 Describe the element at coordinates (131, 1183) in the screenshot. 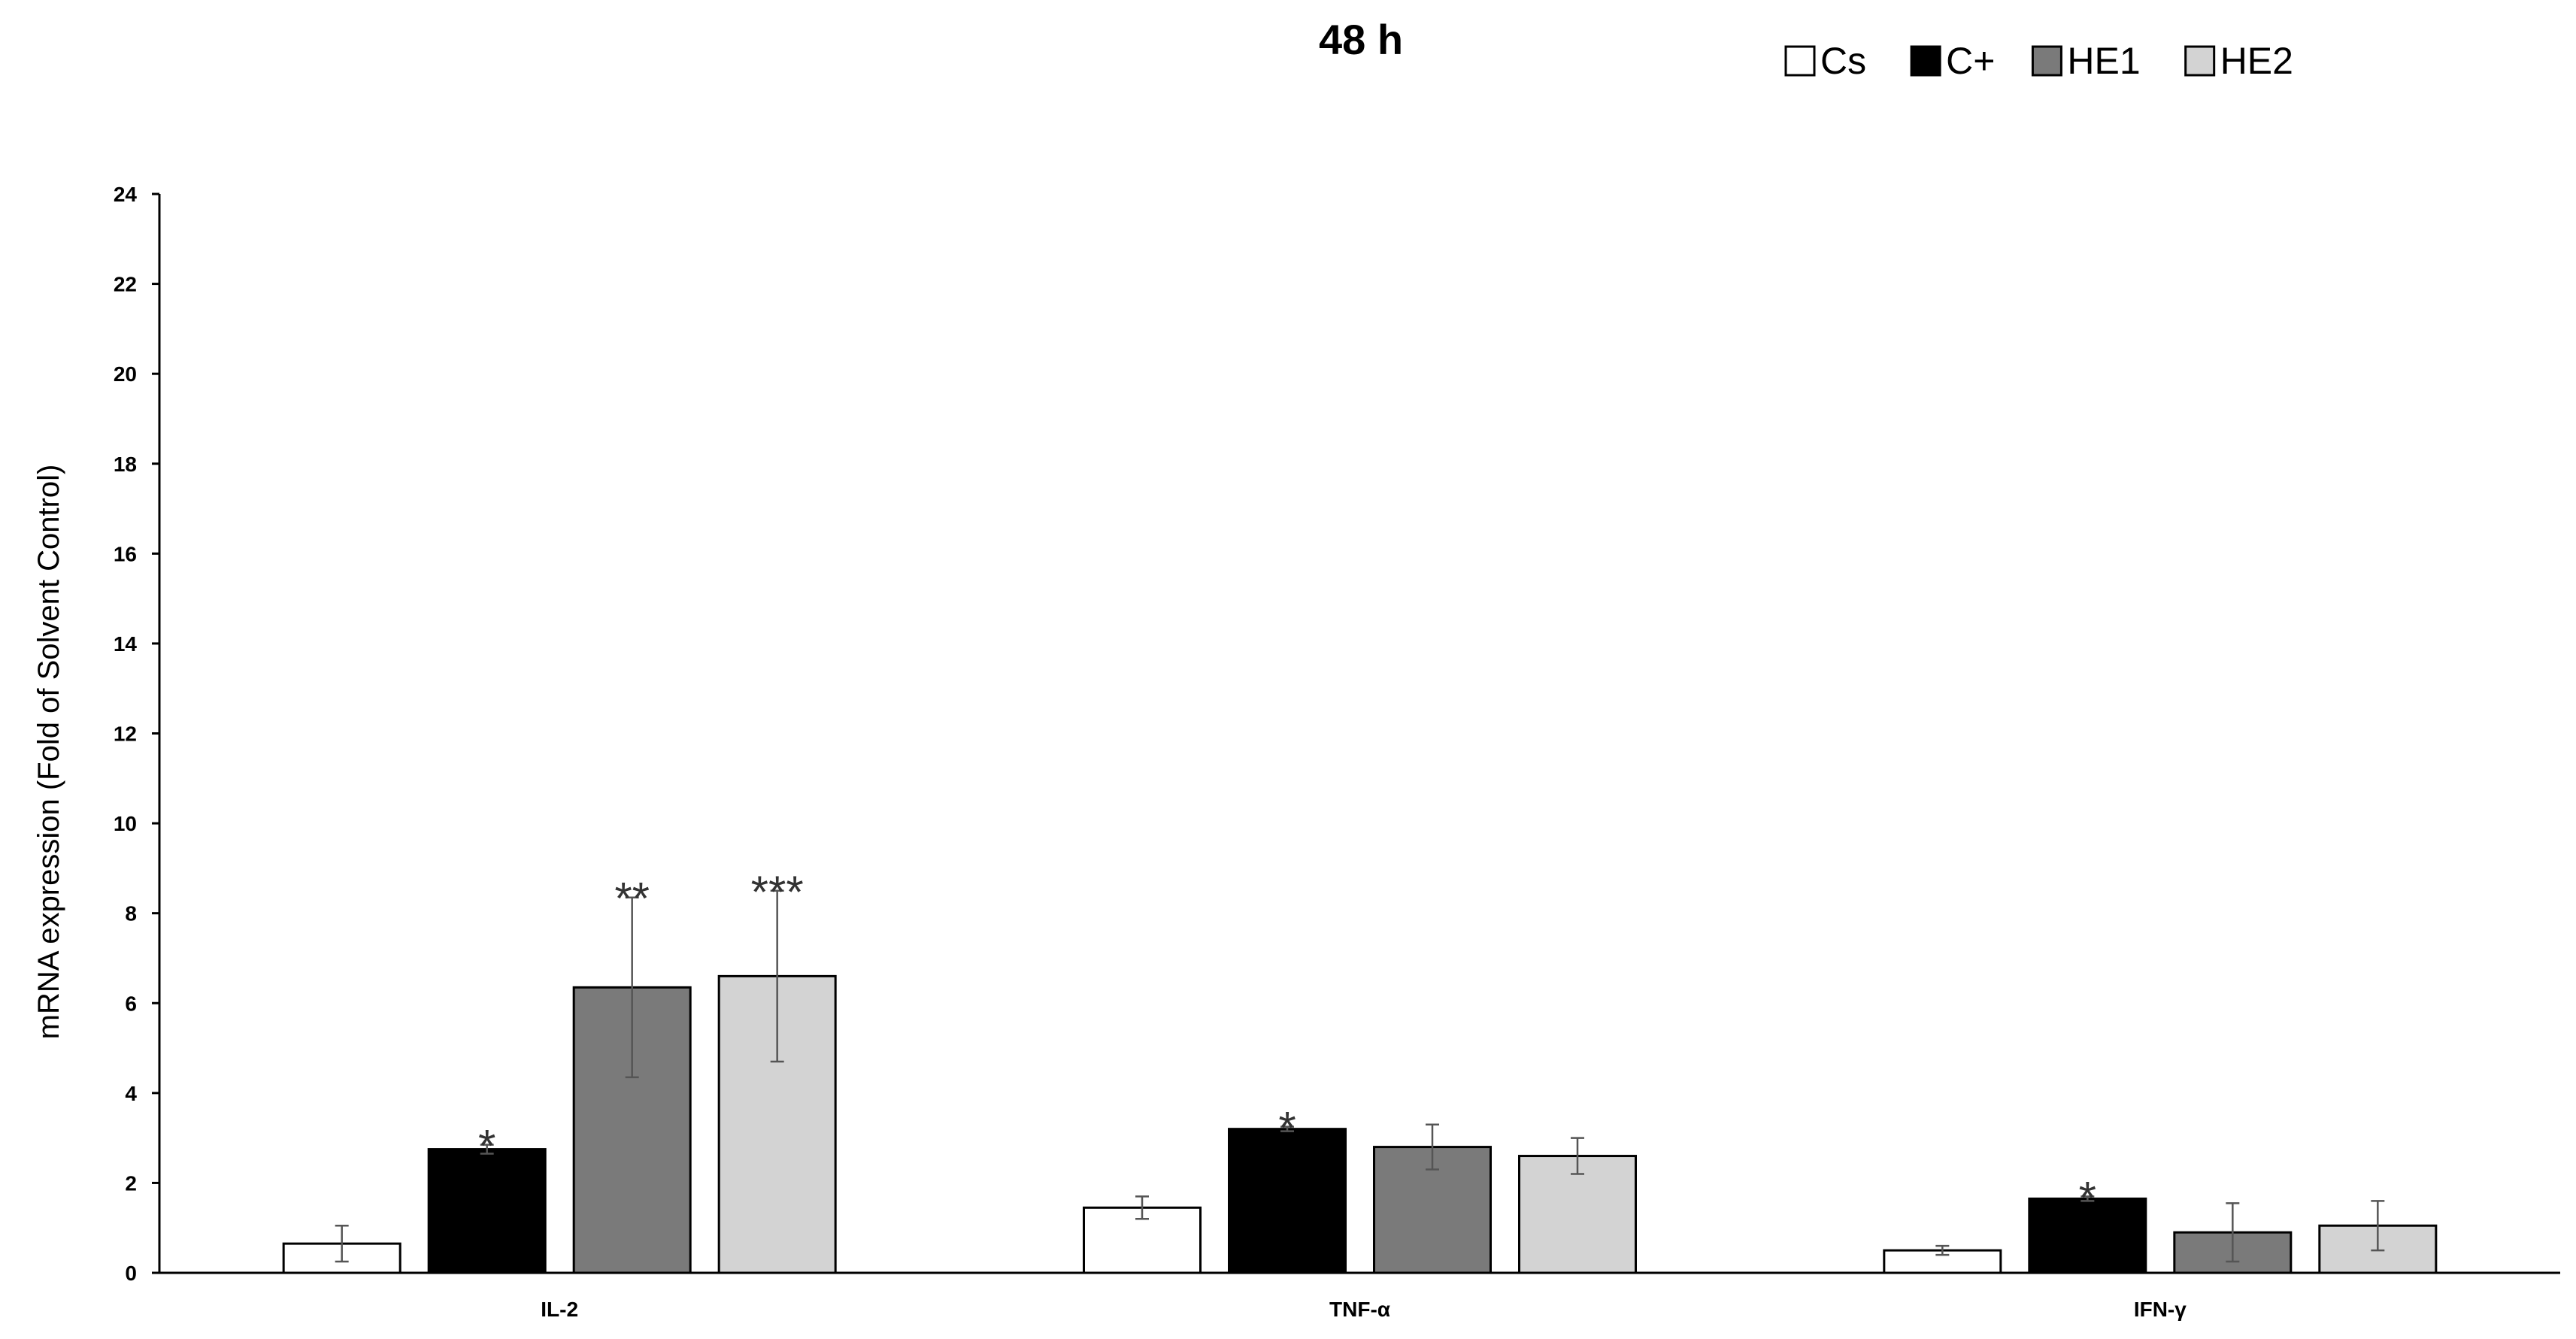

I see `y-tick-label: 2` at that location.